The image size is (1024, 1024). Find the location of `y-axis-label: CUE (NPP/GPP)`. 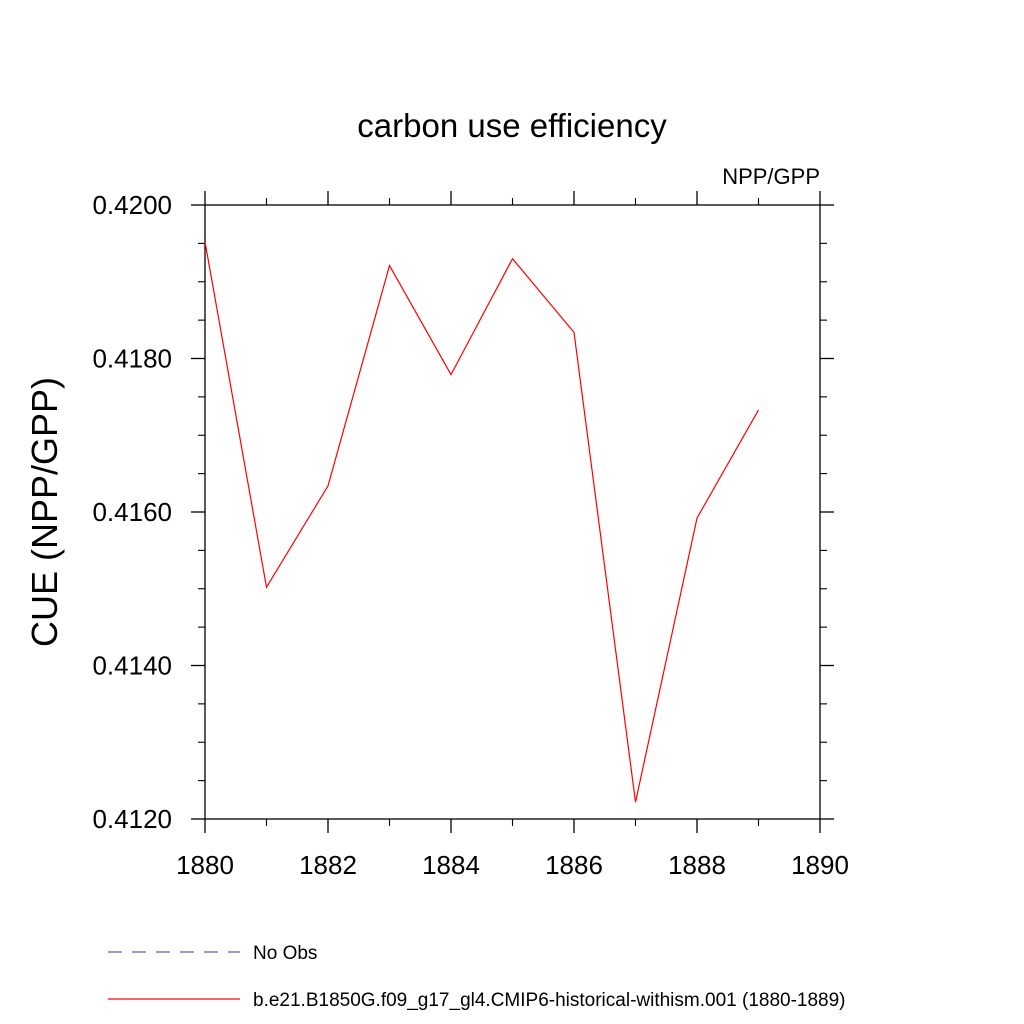

y-axis-label: CUE (NPP/GPP) is located at coordinates (44, 512).